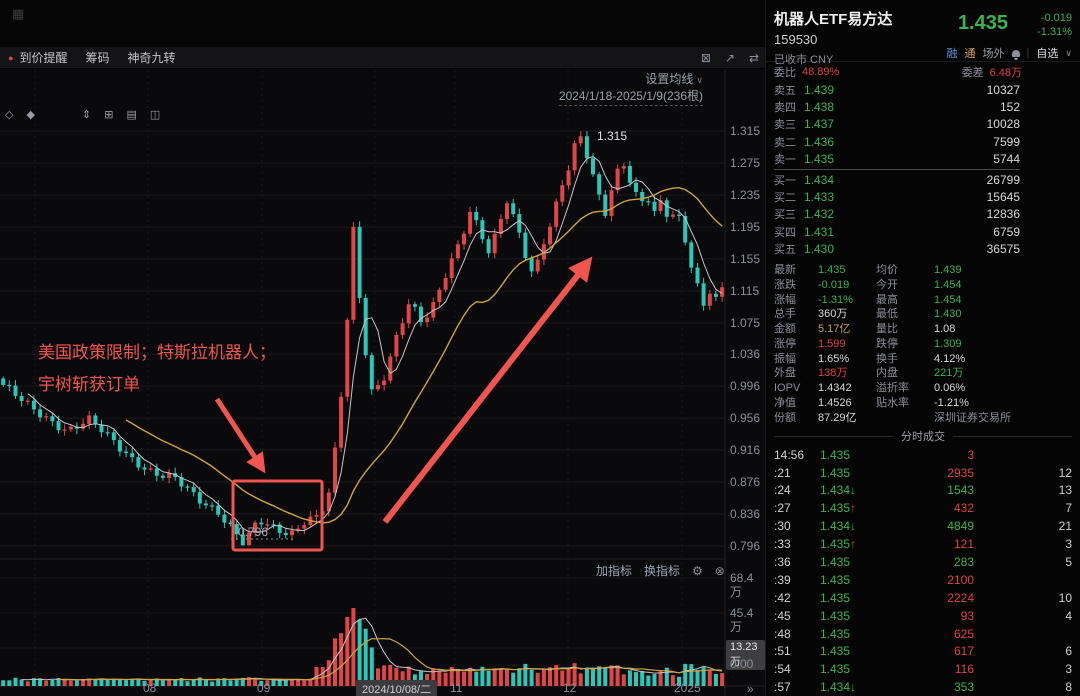  Describe the element at coordinates (897, 231) in the screenshot. I see `bid-row: 买四 1.431 6759` at that location.